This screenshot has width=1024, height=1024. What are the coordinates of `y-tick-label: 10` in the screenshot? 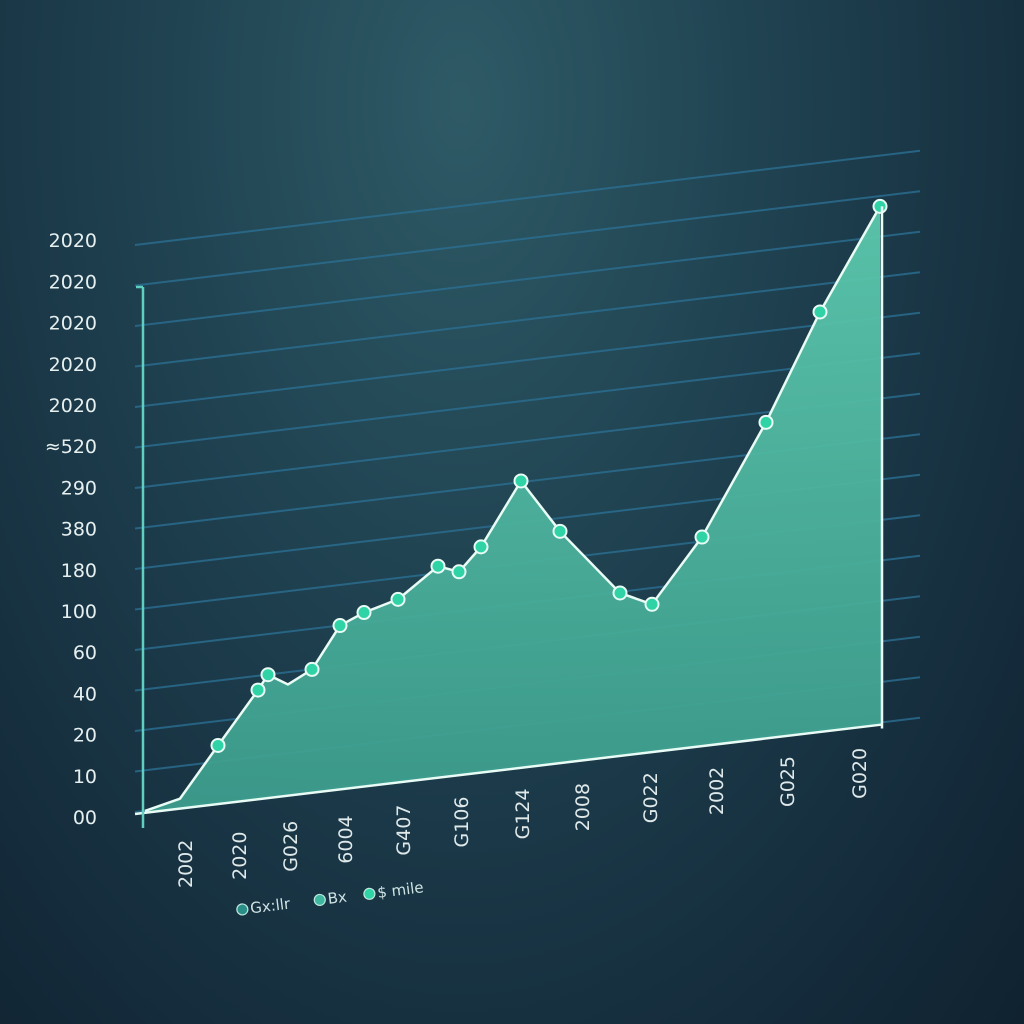 It's located at (85, 777).